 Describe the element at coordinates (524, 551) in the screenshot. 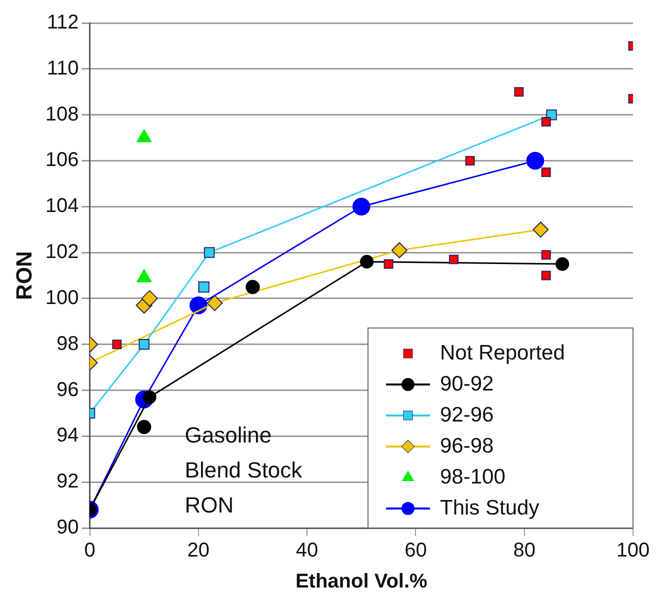

I see `x-tick-label: 80` at that location.